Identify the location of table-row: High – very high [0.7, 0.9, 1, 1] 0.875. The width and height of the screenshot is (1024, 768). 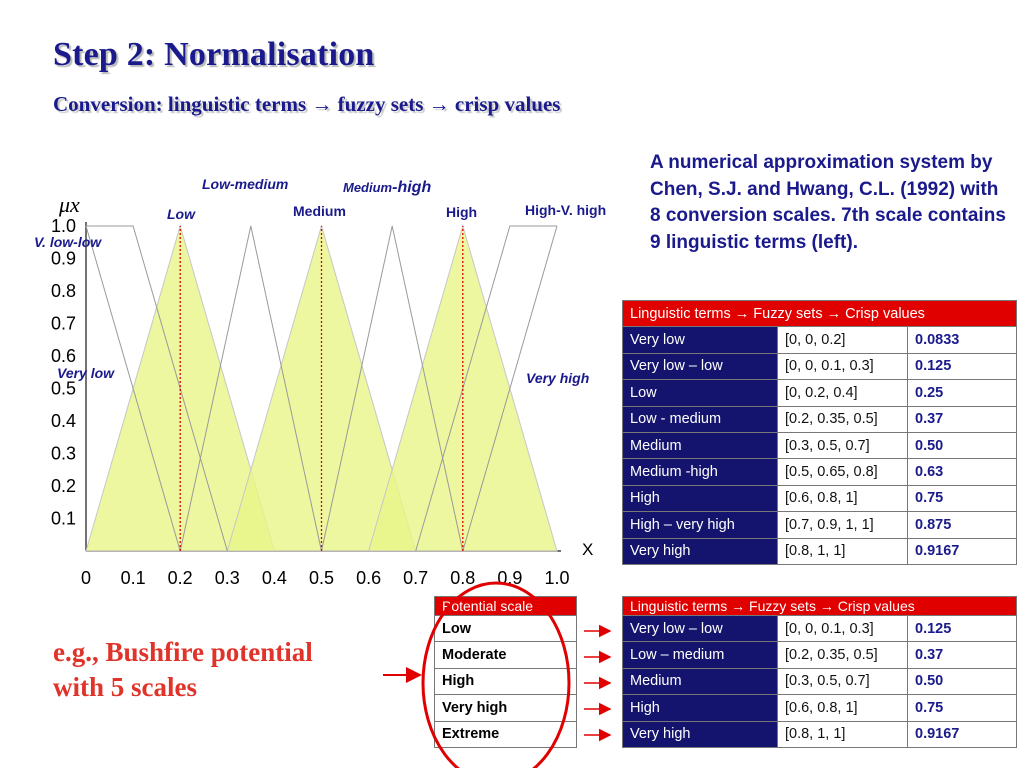
(820, 525).